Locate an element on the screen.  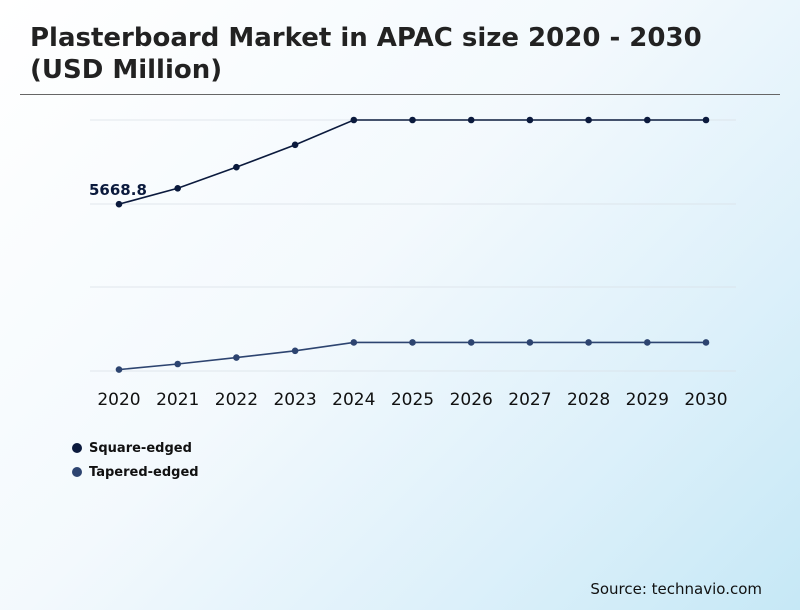
data-point-1-2027 is located at coordinates (530, 342).